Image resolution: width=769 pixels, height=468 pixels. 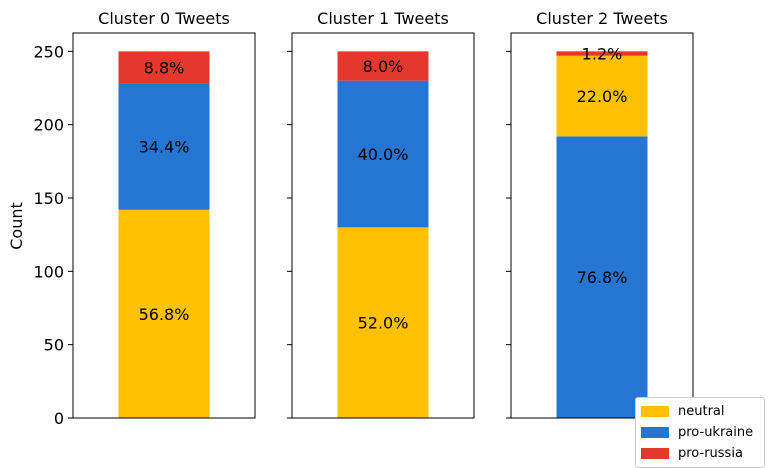 What do you see at coordinates (48, 198) in the screenshot?
I see `y-tick-label: 150` at bounding box center [48, 198].